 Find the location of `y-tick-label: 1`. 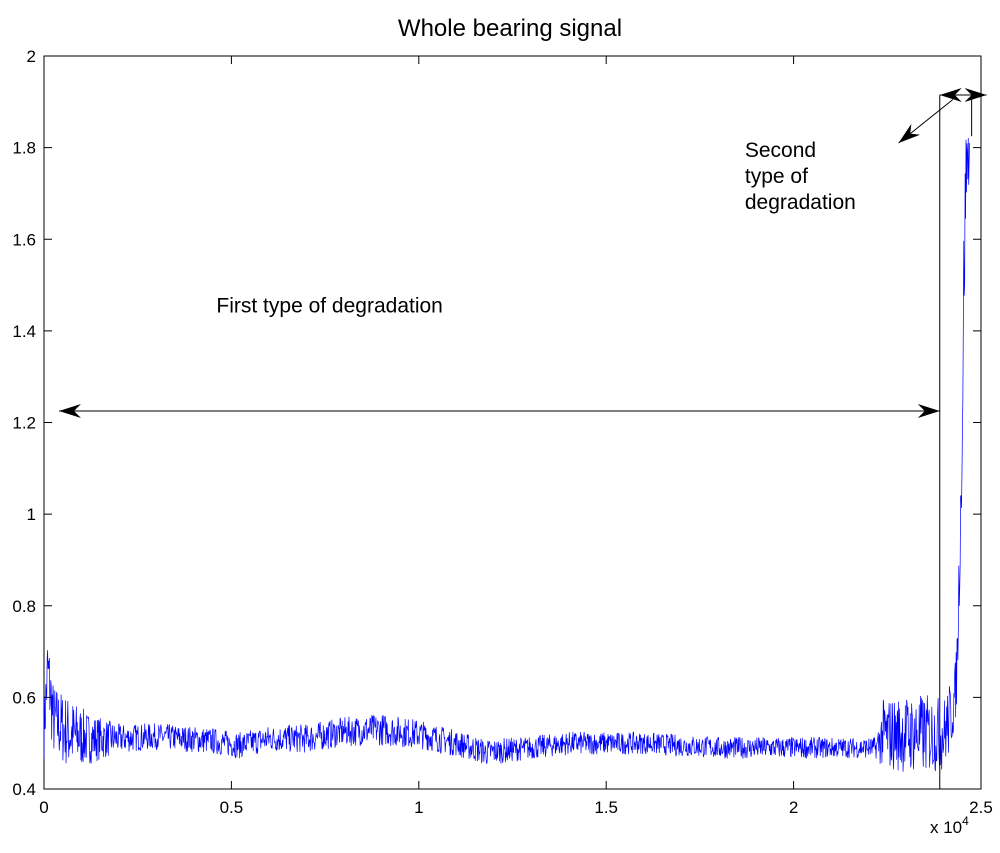

y-tick-label: 1 is located at coordinates (31, 514).